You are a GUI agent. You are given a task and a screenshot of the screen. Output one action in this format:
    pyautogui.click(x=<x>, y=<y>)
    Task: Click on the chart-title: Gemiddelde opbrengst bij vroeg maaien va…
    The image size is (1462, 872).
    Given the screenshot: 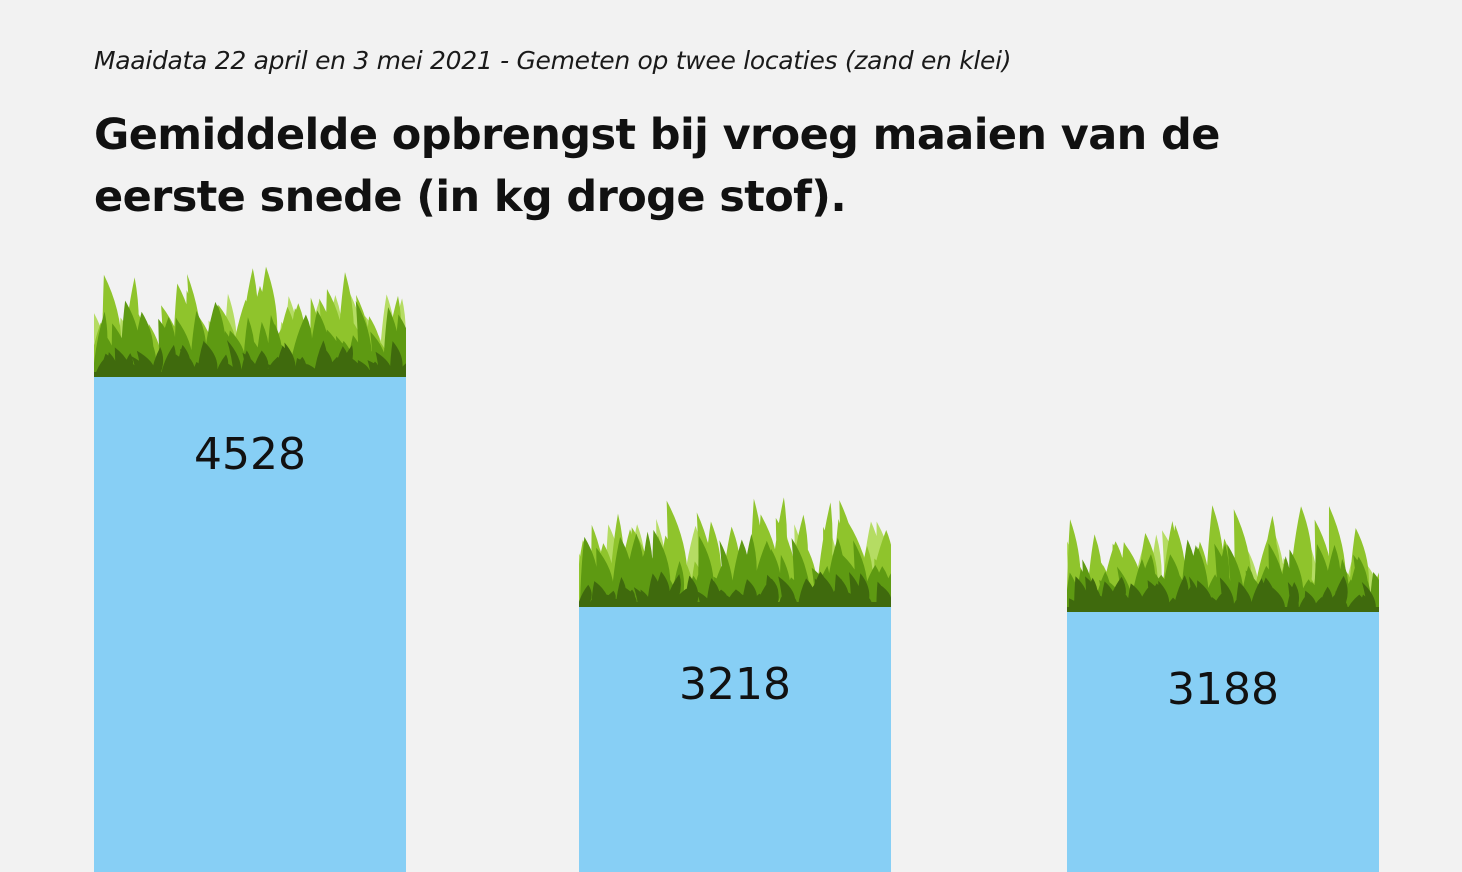 What is the action you would take?
    pyautogui.click(x=657, y=166)
    